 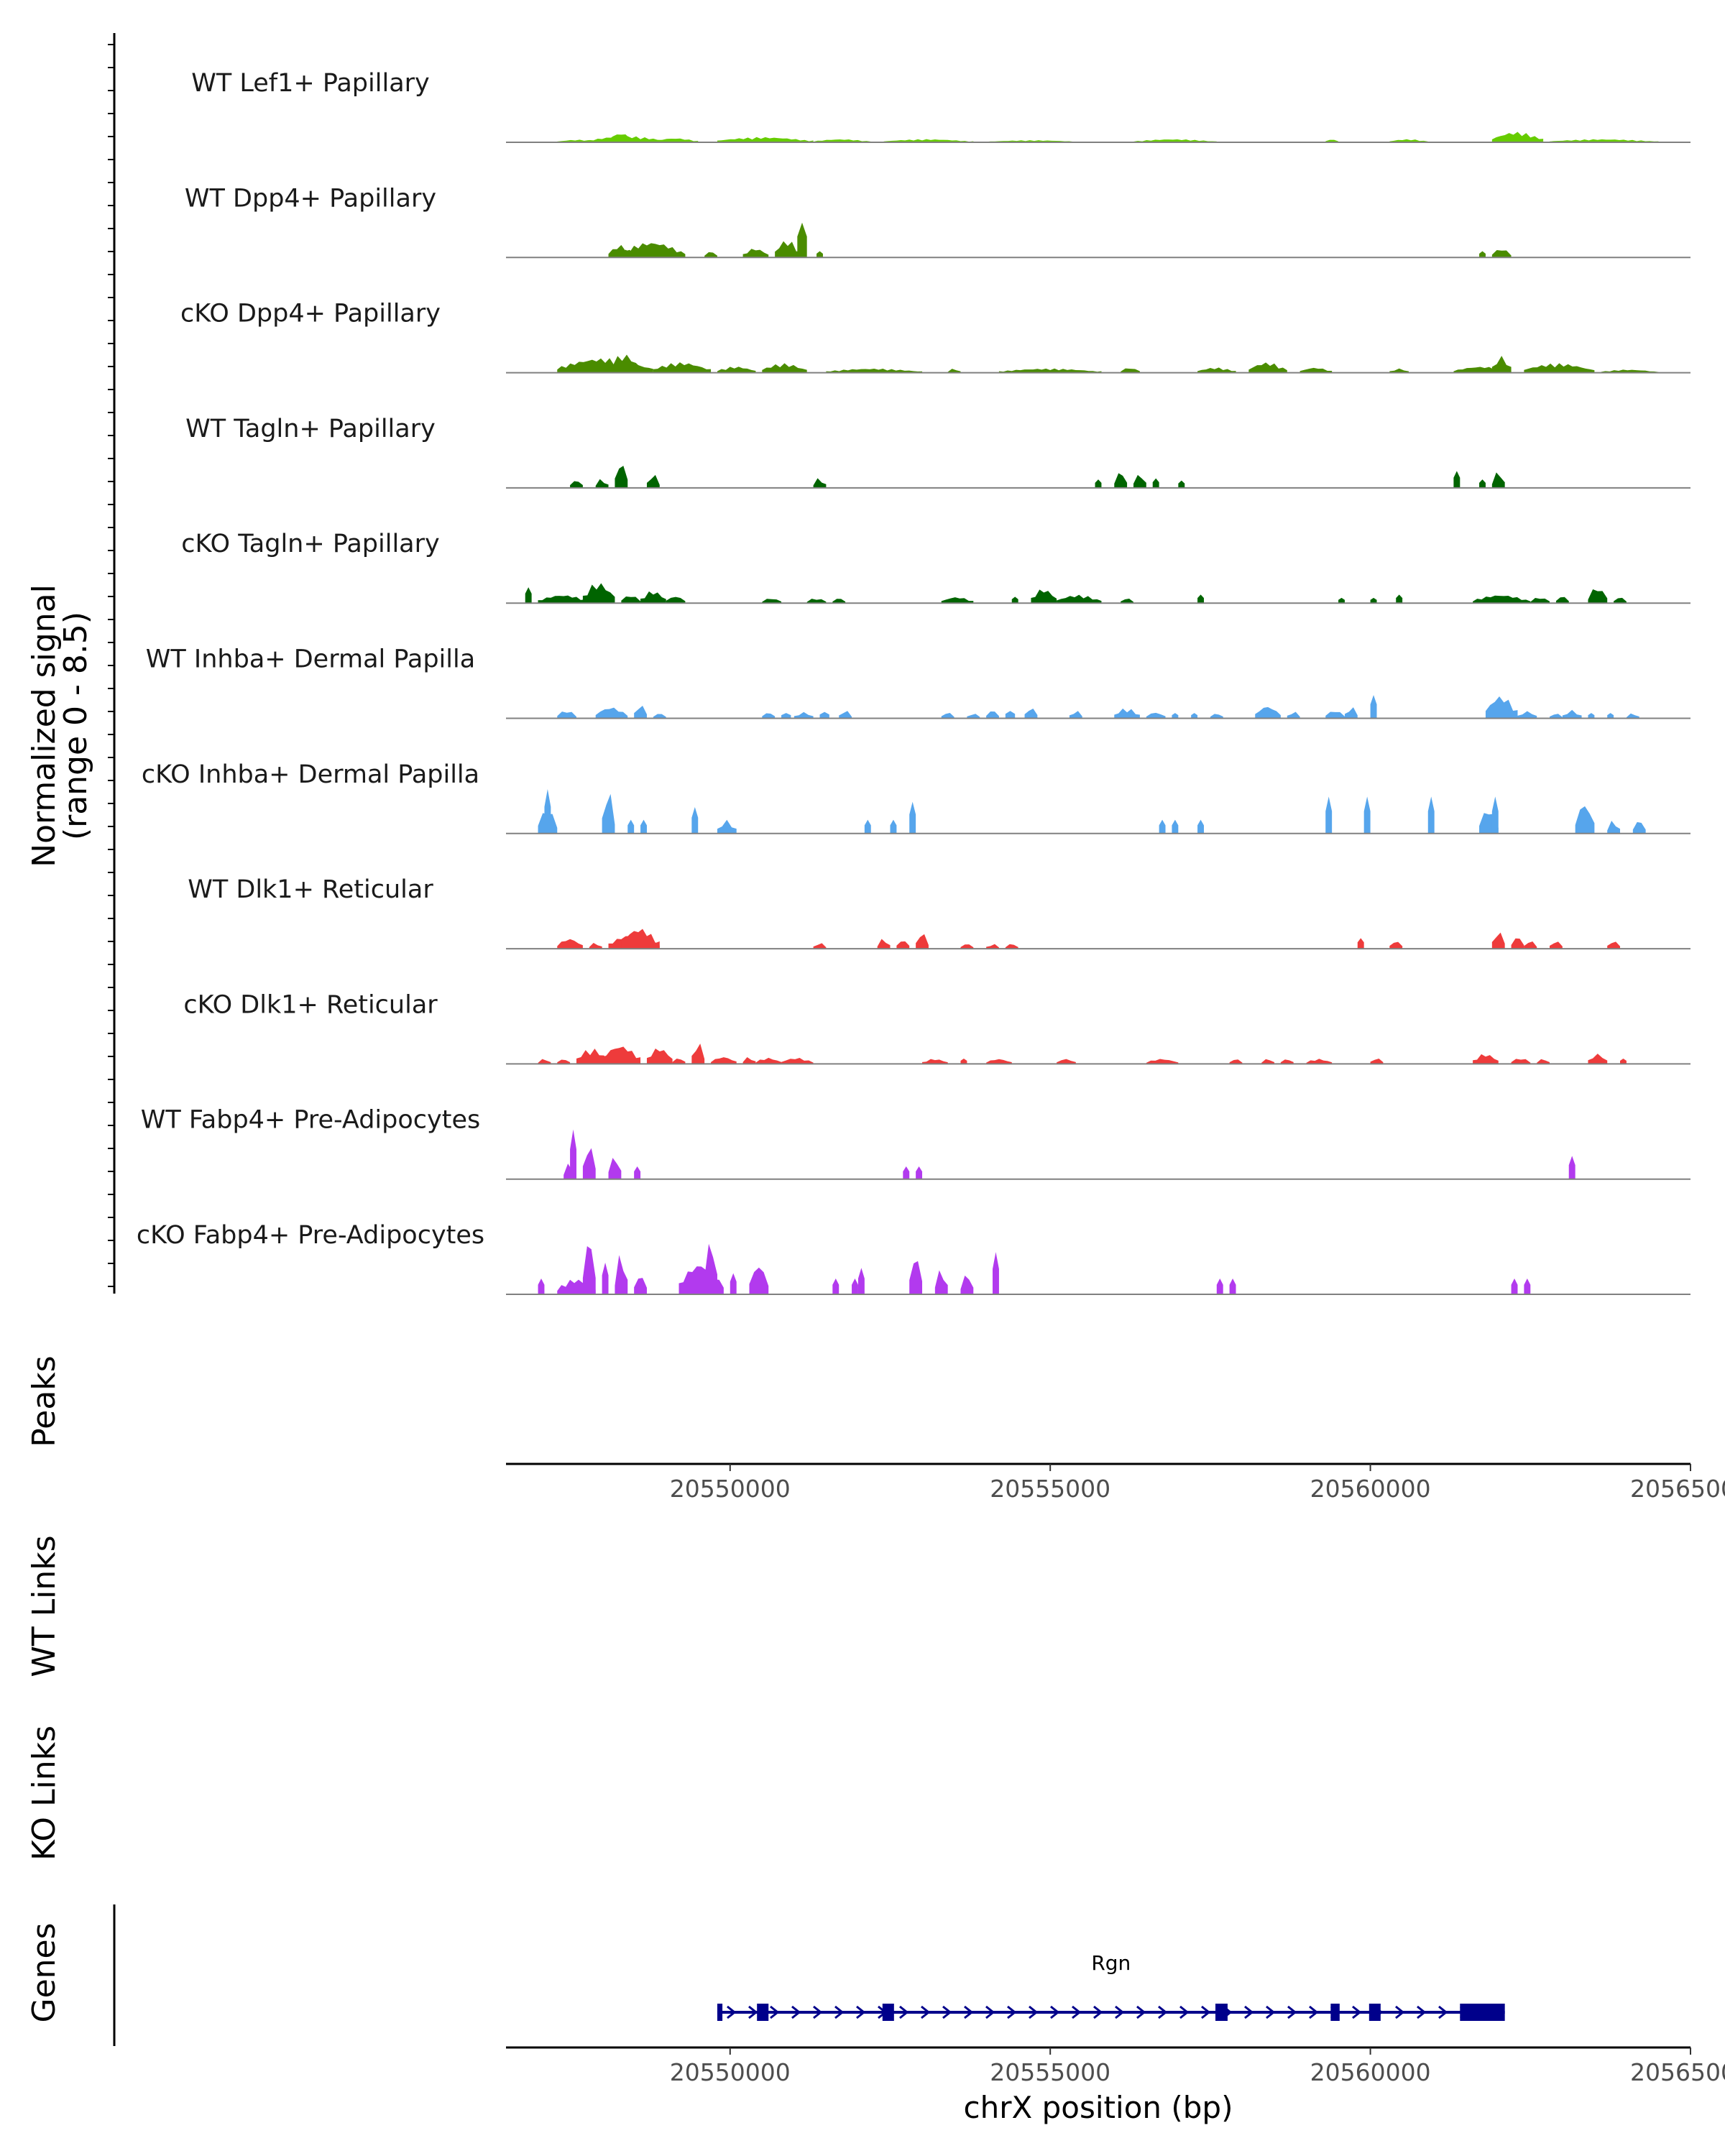 I want to click on x-tick-label: 20560000, so click(x=1370, y=2072).